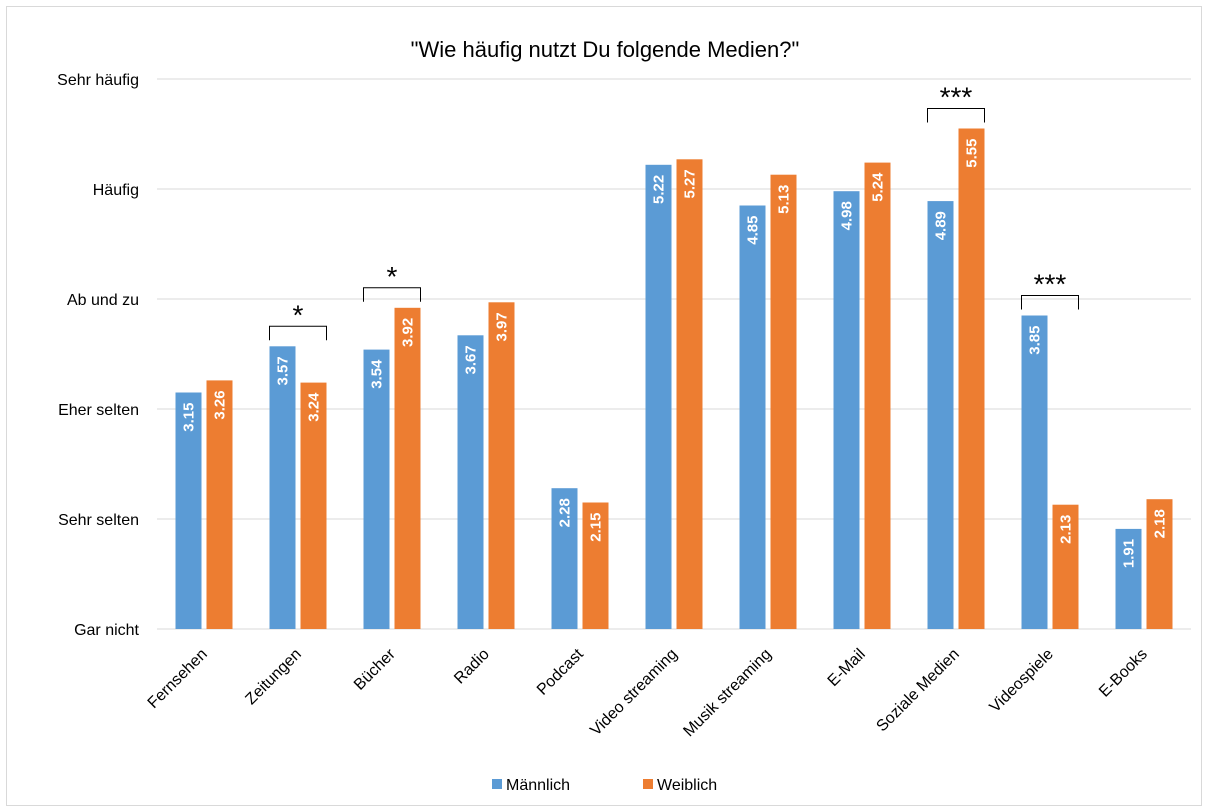 Image resolution: width=1208 pixels, height=812 pixels. Describe the element at coordinates (471, 359) in the screenshot. I see `data-label: 3.67` at that location.